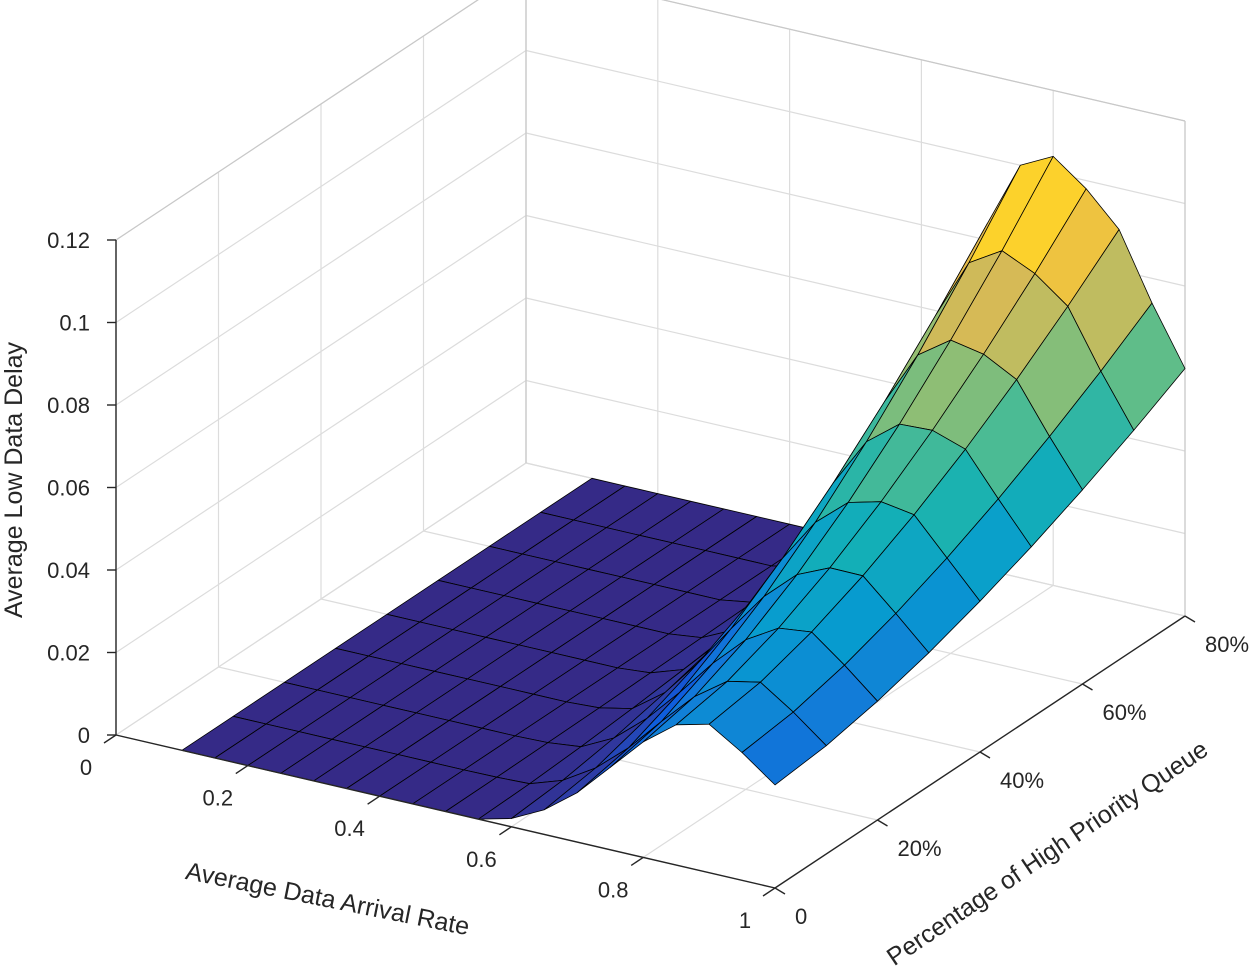 The width and height of the screenshot is (1250, 978). Describe the element at coordinates (349, 828) in the screenshot. I see `x-tick-label: 0.4` at that location.